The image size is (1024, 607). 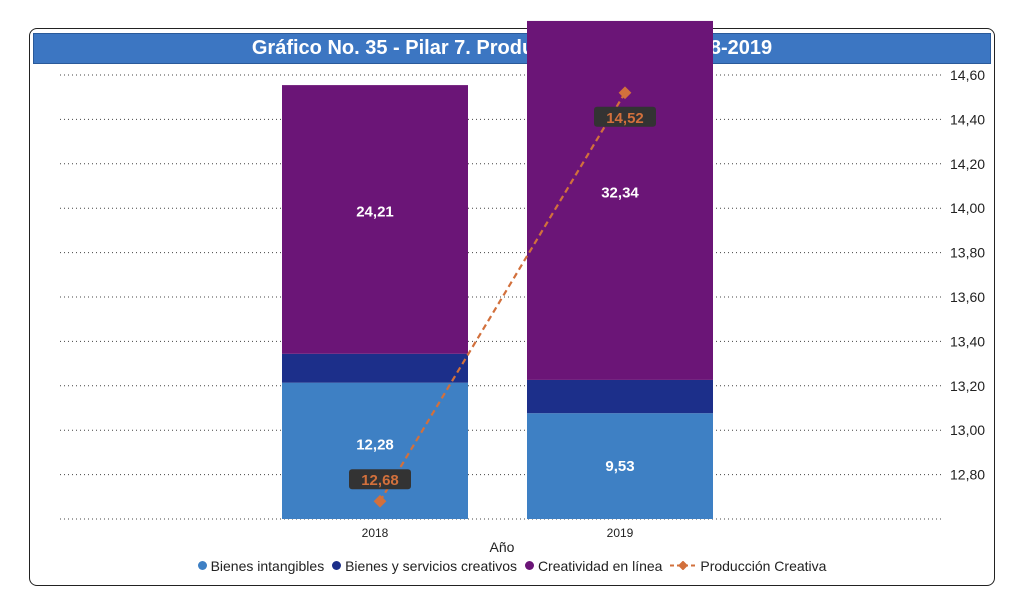 What do you see at coordinates (375, 445) in the screenshot?
I see `bar-data-label: 12,28` at bounding box center [375, 445].